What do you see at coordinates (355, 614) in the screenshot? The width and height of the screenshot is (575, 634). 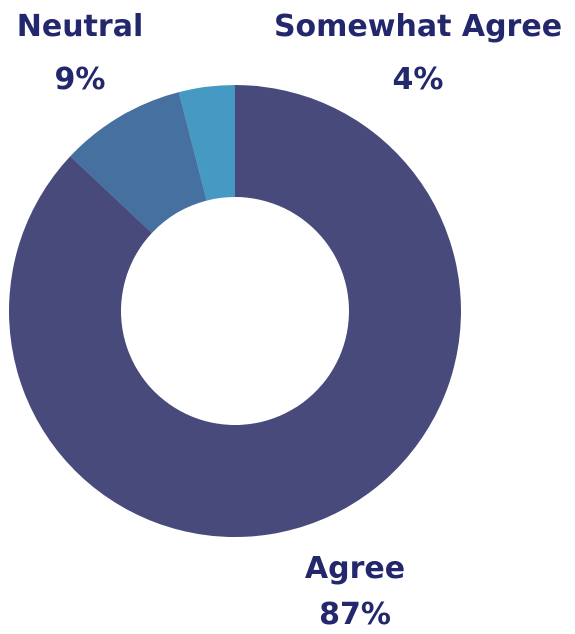 I see `slice-label-agree-value: 87%` at bounding box center [355, 614].